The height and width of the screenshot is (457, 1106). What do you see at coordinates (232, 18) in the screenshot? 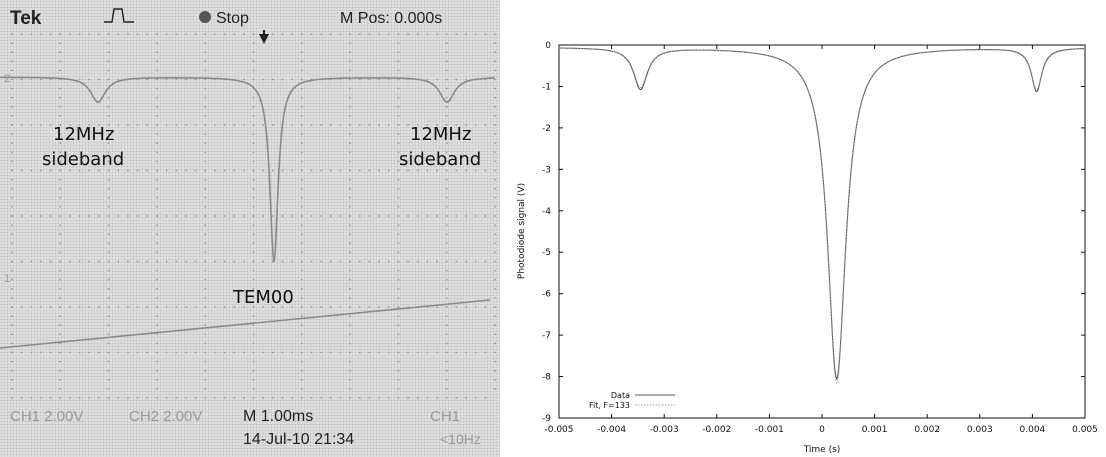
I see `trigger-status: Stop` at bounding box center [232, 18].